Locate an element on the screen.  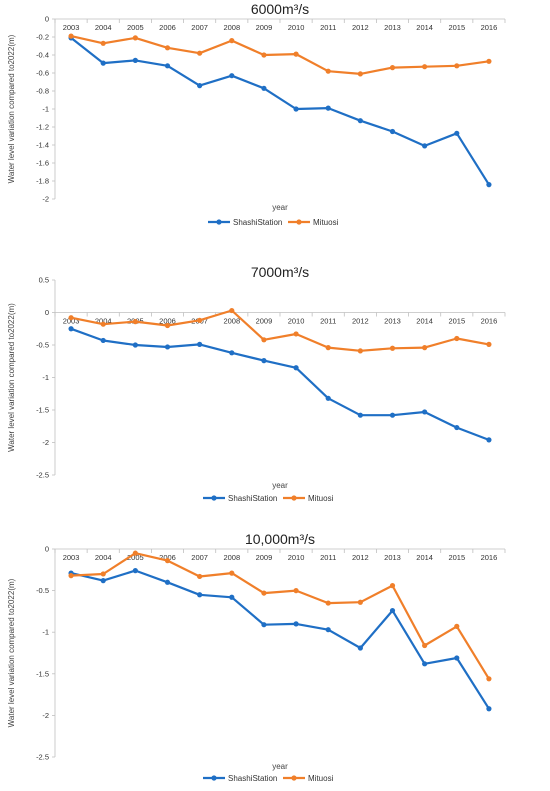
x-tick-label: 2003 is located at coordinates (71, 27).